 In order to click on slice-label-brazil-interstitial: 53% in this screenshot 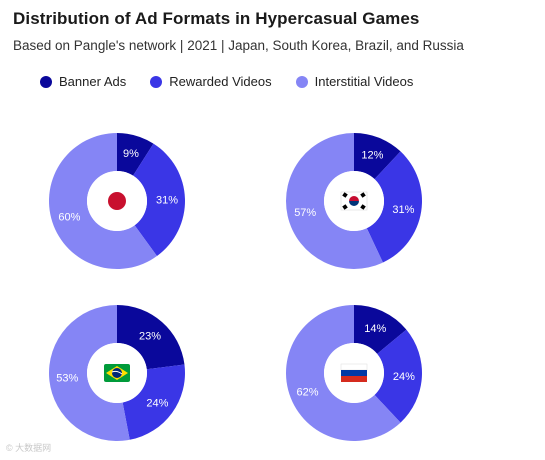, I will do `click(67, 379)`.